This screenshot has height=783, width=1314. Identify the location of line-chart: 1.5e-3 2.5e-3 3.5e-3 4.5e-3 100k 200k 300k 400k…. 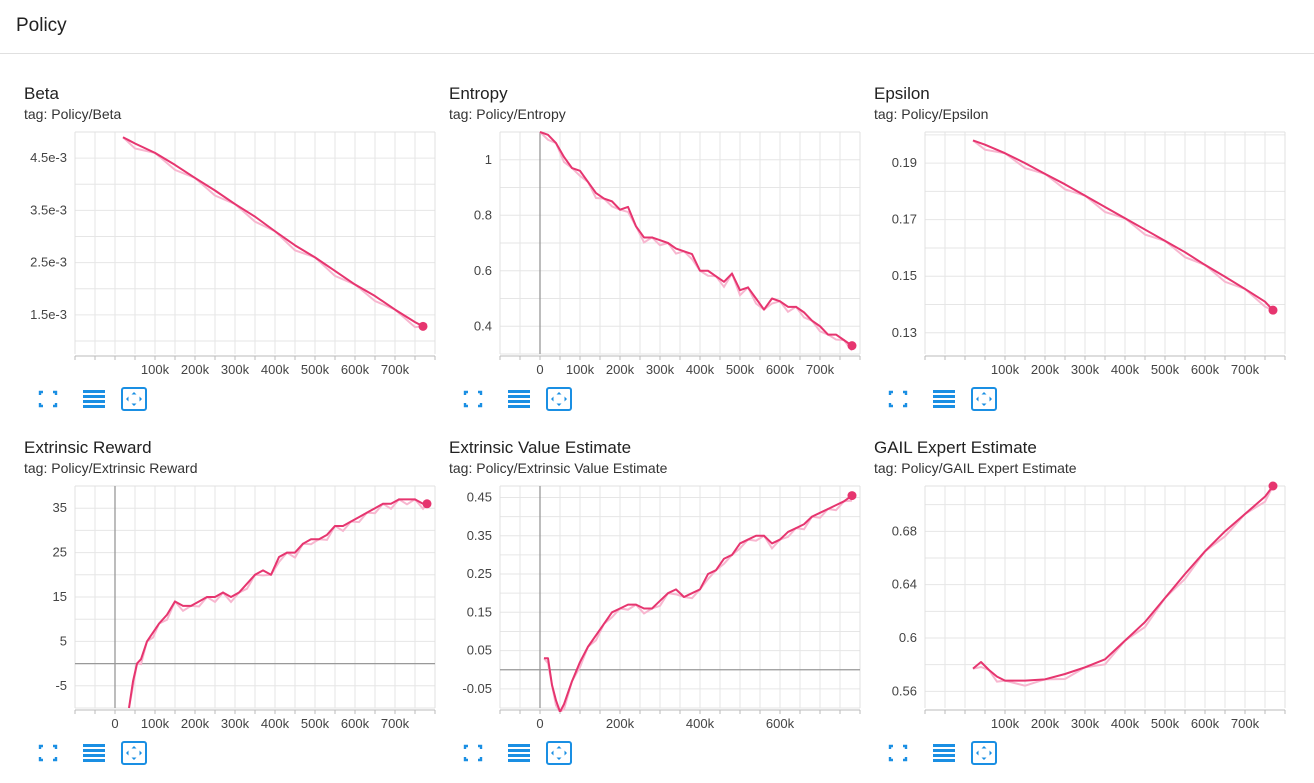
(234, 253).